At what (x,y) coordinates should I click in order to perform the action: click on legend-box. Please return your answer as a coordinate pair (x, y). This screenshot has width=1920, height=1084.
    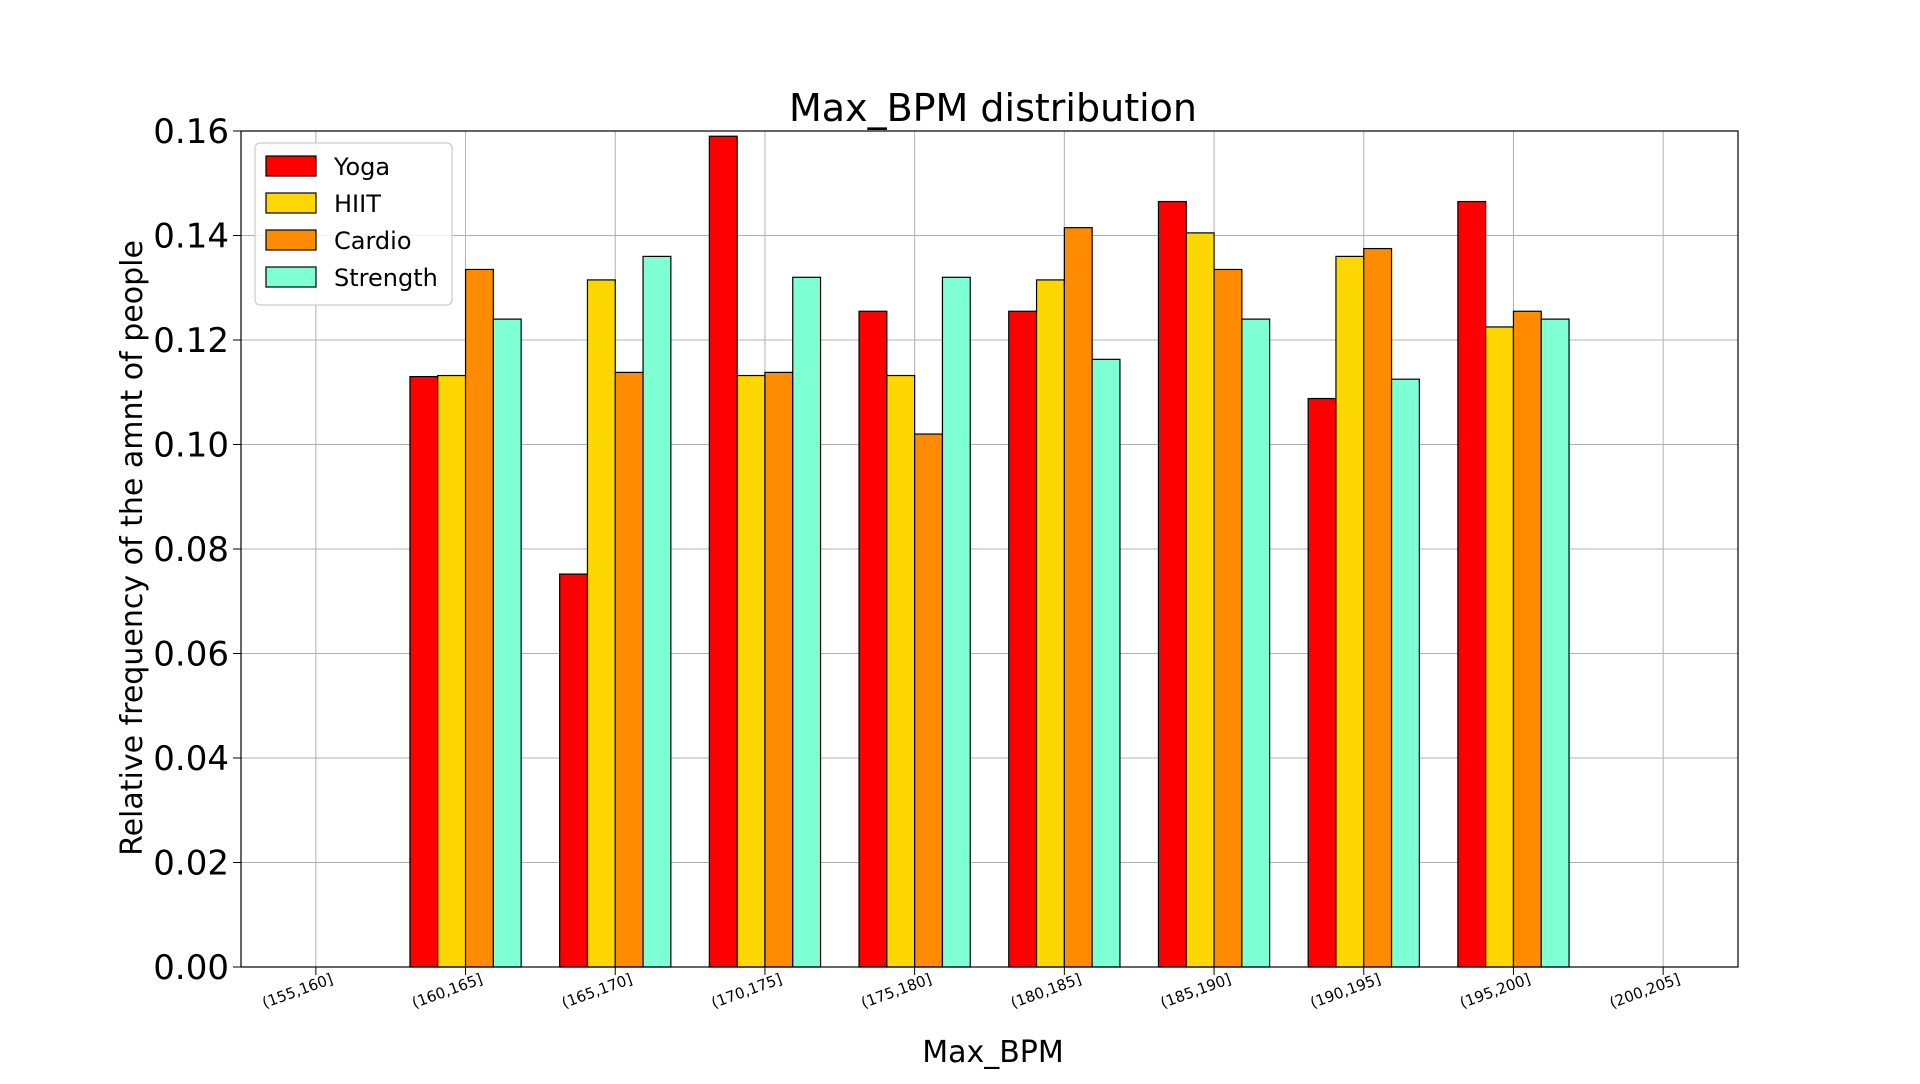
    Looking at the image, I should click on (353, 224).